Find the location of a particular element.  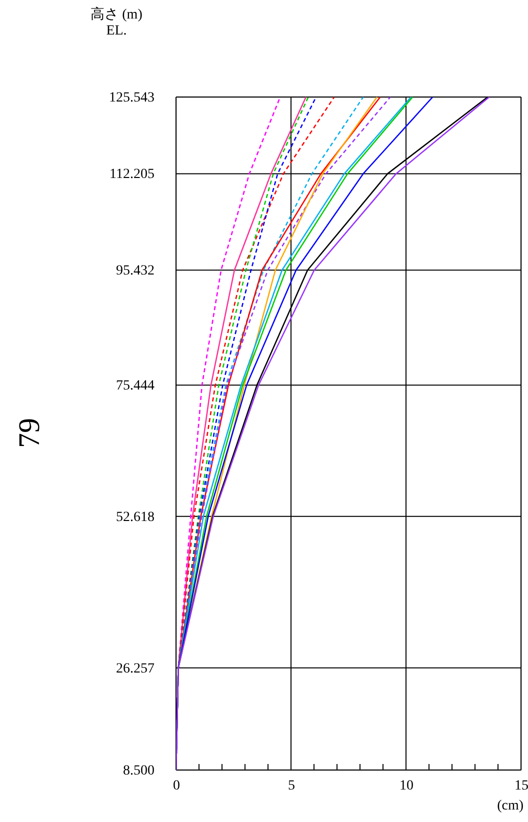

y-tick-label: 125.543 is located at coordinates (131, 98).